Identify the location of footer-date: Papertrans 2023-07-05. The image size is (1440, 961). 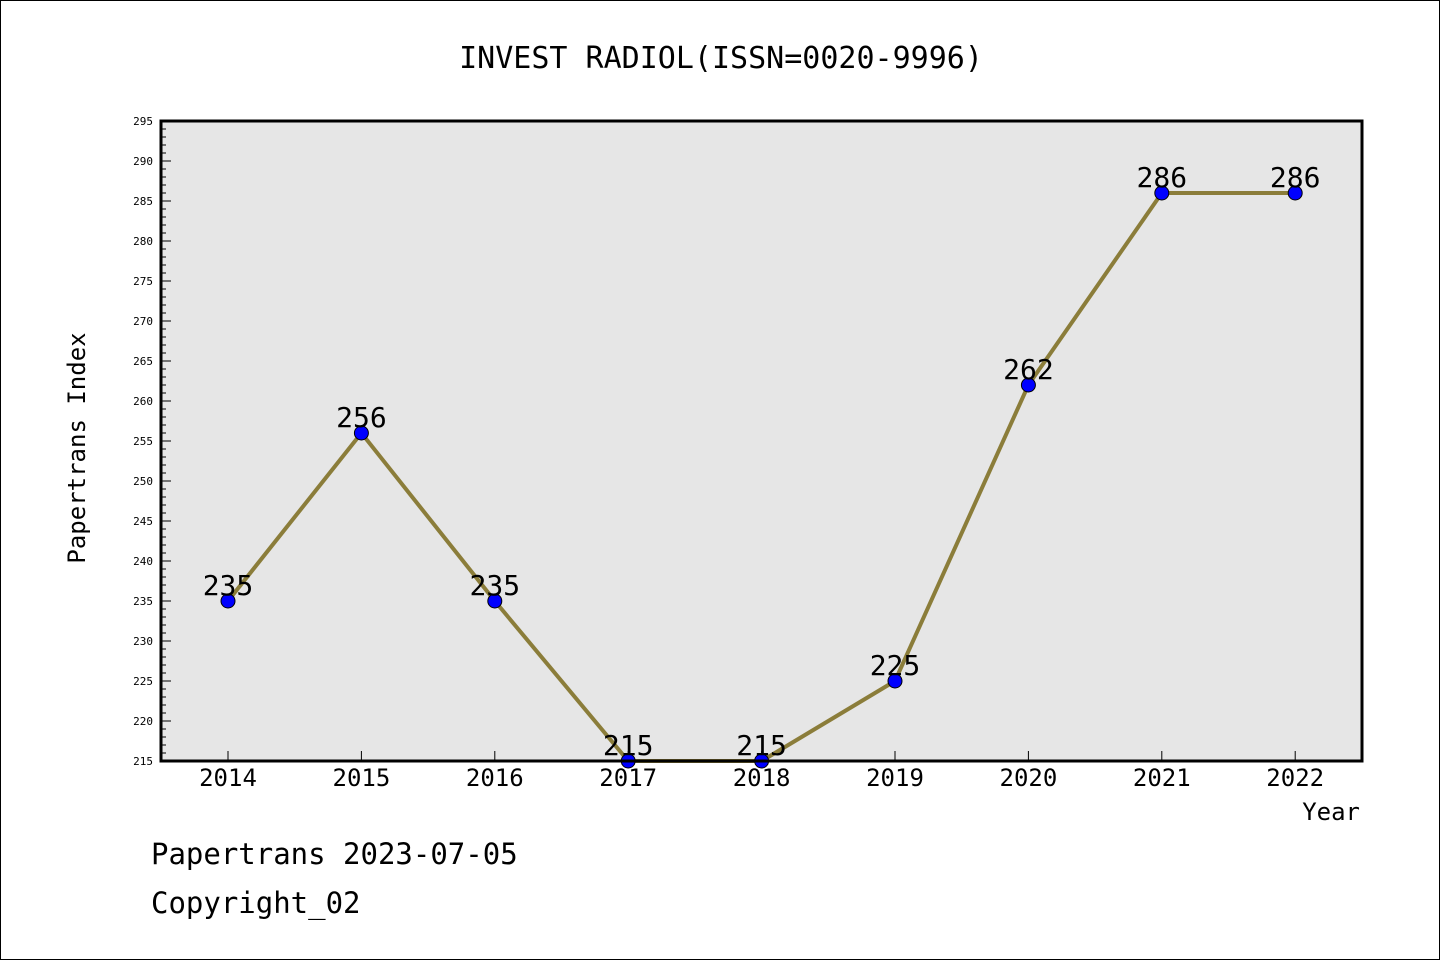
(334, 854).